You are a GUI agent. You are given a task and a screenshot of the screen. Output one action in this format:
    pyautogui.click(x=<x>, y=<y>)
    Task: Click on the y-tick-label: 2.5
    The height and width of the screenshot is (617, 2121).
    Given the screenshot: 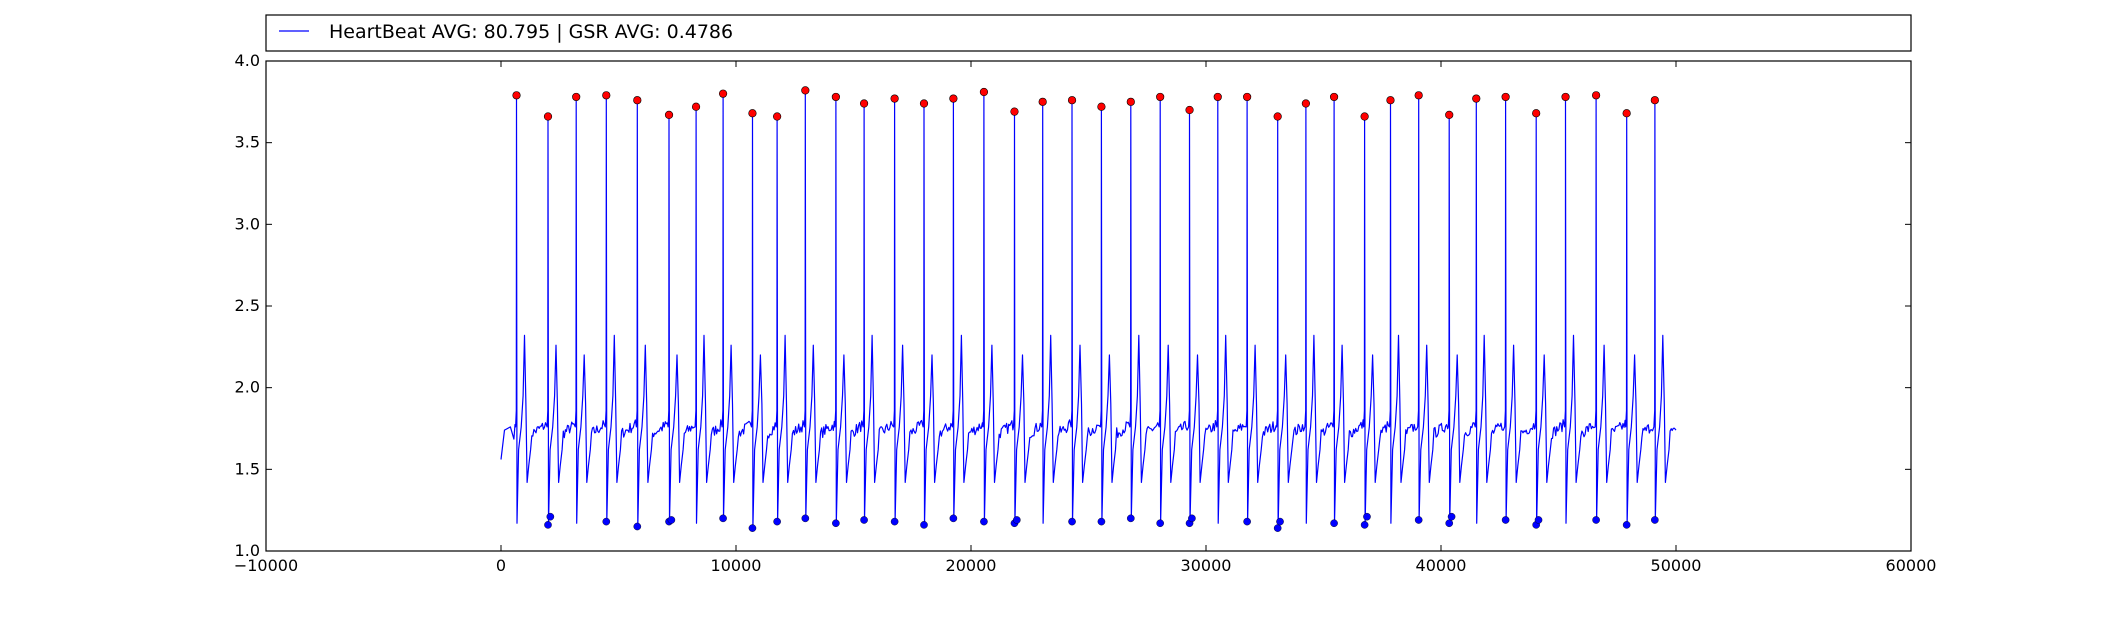 What is the action you would take?
    pyautogui.click(x=247, y=305)
    